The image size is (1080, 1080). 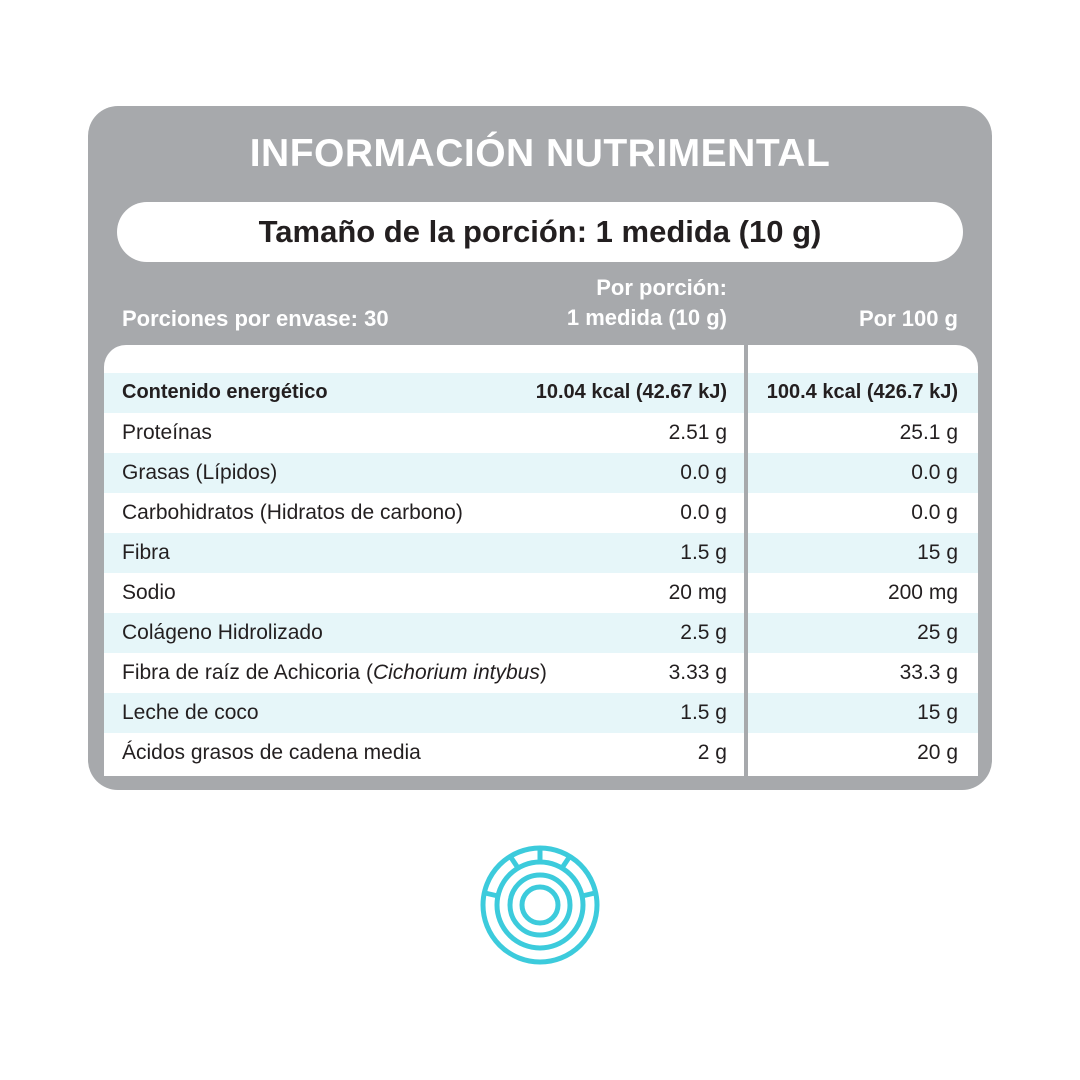 What do you see at coordinates (541, 753) in the screenshot?
I see `table-row: Ácidos grasos de cadena media 2 g 20 g` at bounding box center [541, 753].